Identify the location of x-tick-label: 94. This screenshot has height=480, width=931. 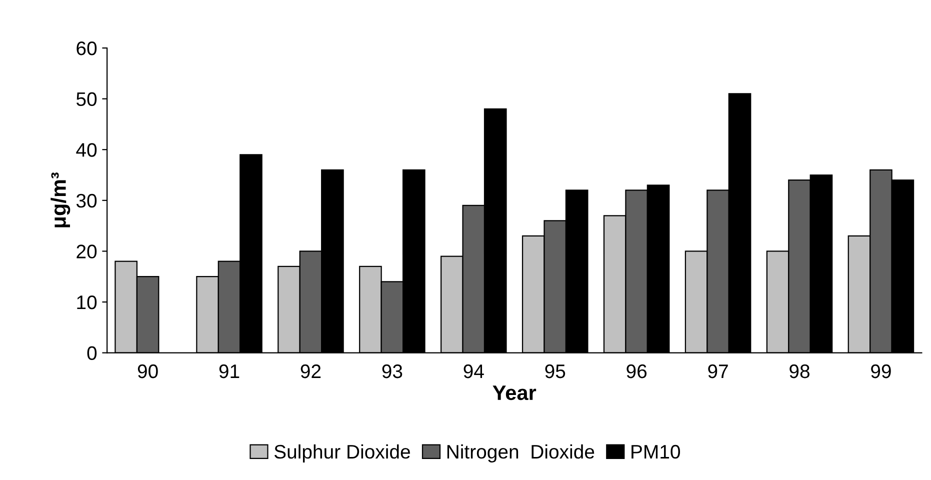
(474, 371).